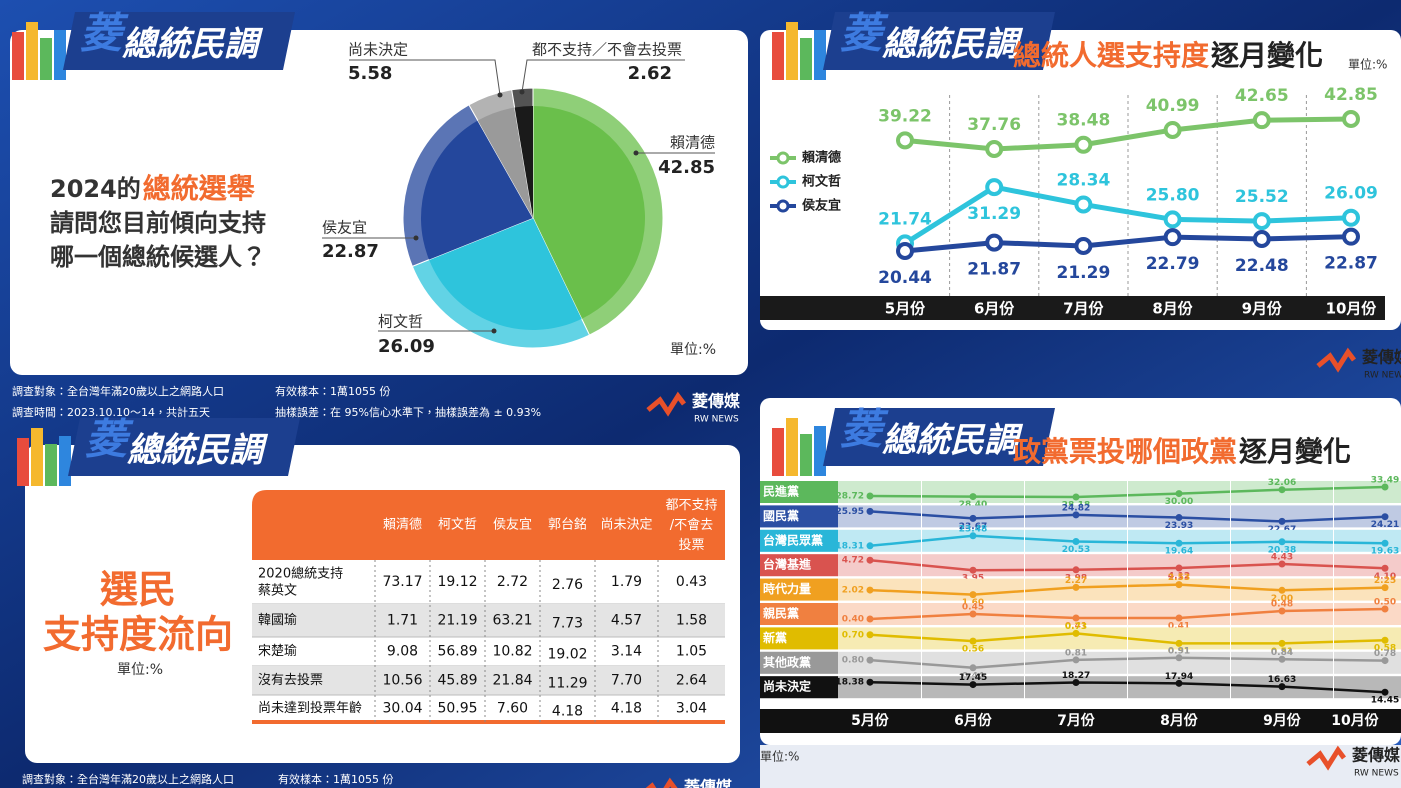 Image resolution: width=1401 pixels, height=788 pixels. What do you see at coordinates (850, 512) in the screenshot?
I see `data-label: 25.95` at bounding box center [850, 512].